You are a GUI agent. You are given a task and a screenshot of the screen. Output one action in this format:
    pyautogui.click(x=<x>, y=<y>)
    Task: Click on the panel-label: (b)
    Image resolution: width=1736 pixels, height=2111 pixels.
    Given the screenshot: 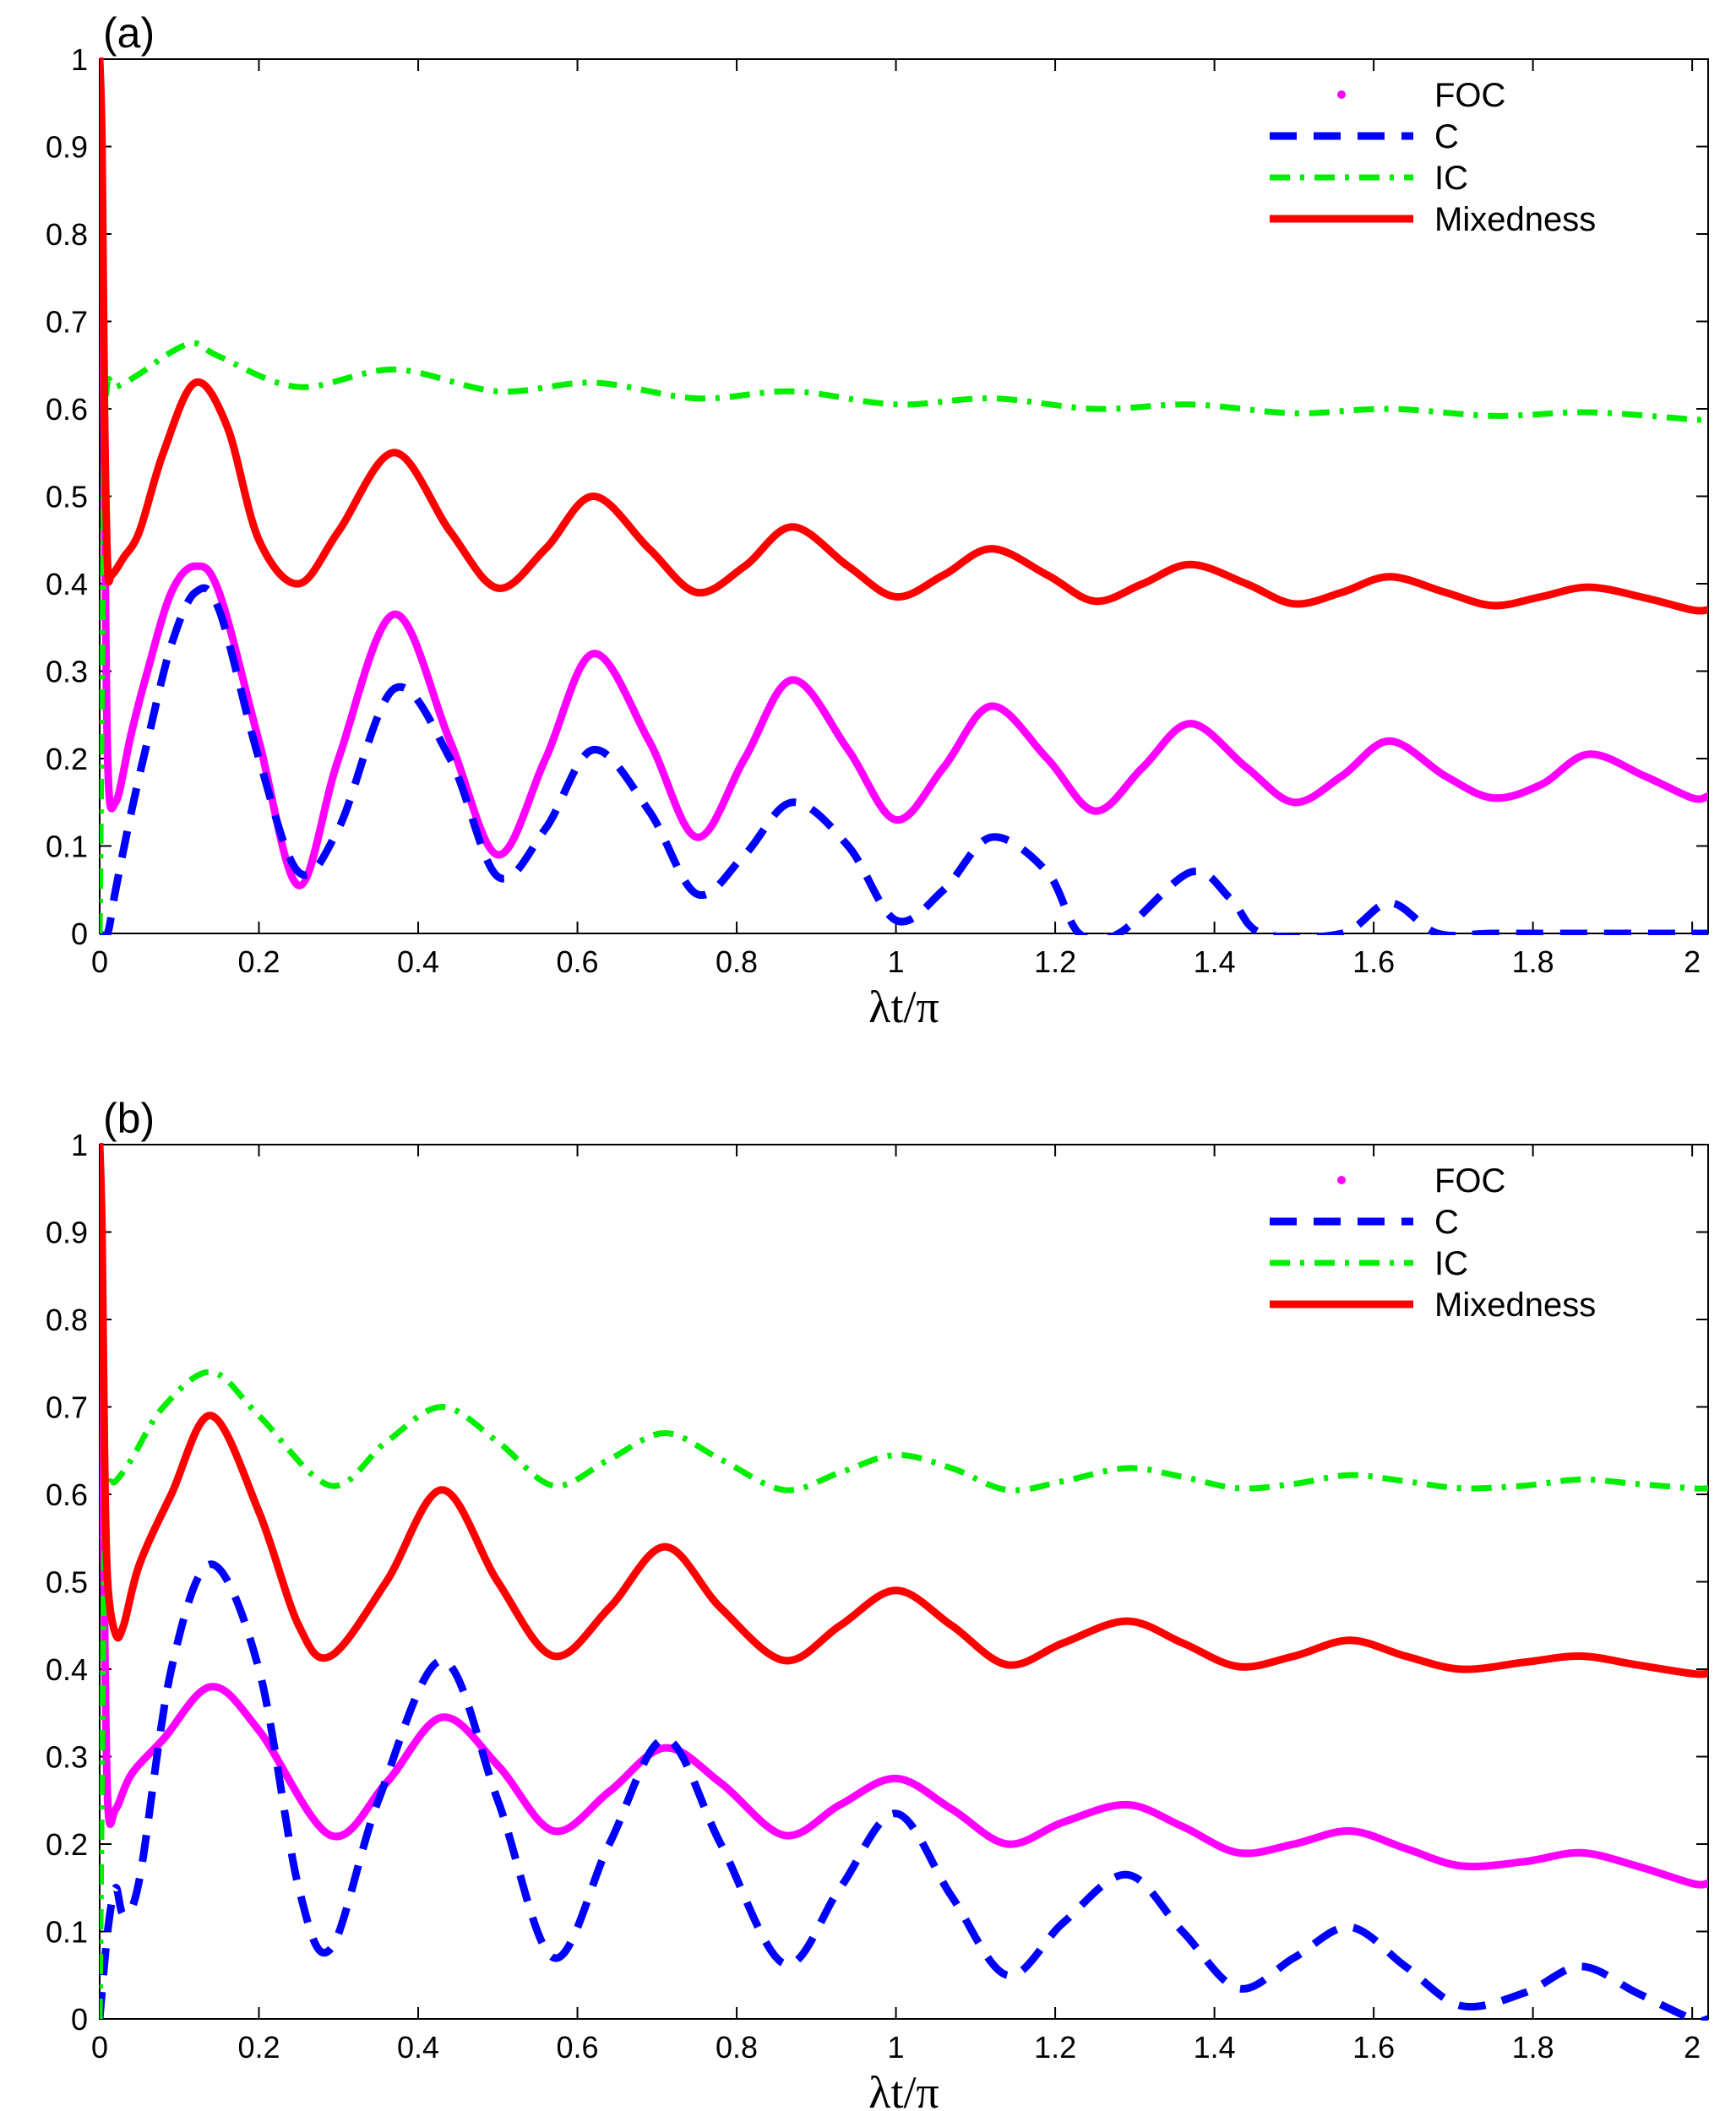 What is the action you would take?
    pyautogui.click(x=129, y=1118)
    